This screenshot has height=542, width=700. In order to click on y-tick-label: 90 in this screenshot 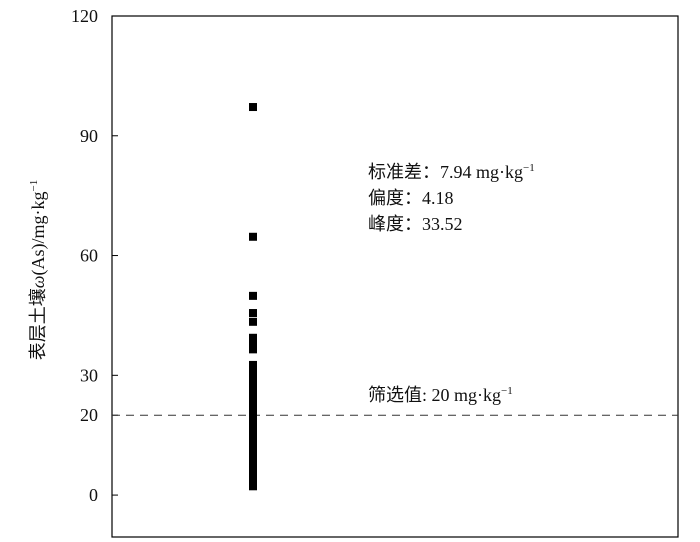, I will do `click(89, 136)`.